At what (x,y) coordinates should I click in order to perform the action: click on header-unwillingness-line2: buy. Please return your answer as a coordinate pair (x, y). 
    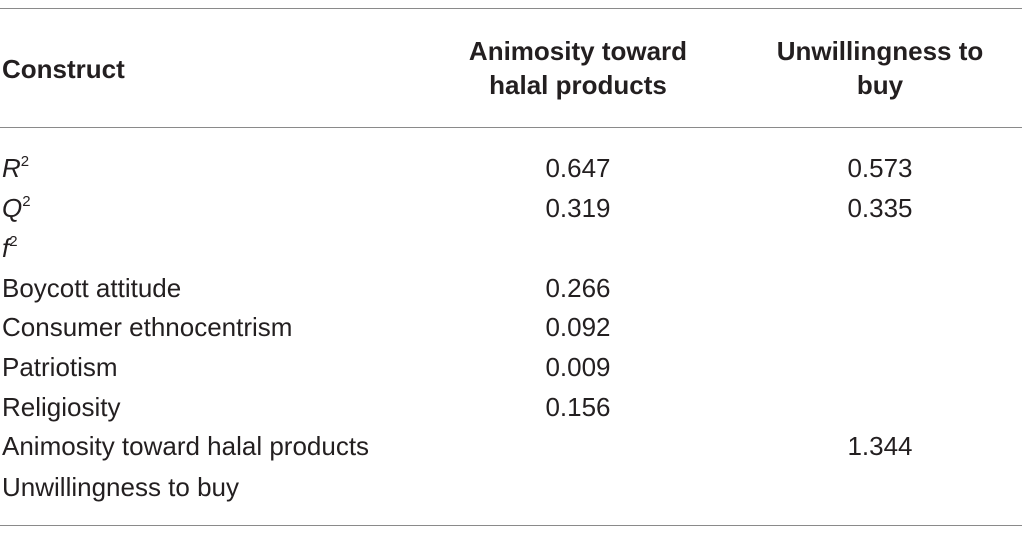
    Looking at the image, I should click on (880, 85).